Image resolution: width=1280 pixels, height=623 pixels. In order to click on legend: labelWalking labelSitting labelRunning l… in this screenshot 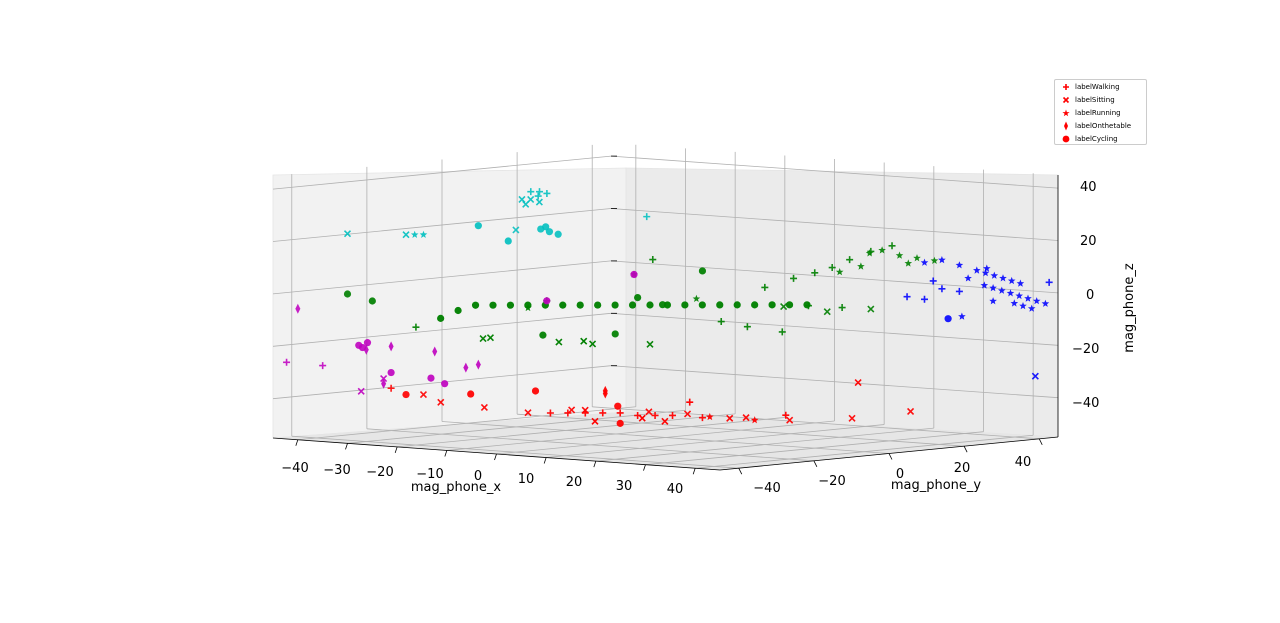, I will do `click(1100, 112)`.